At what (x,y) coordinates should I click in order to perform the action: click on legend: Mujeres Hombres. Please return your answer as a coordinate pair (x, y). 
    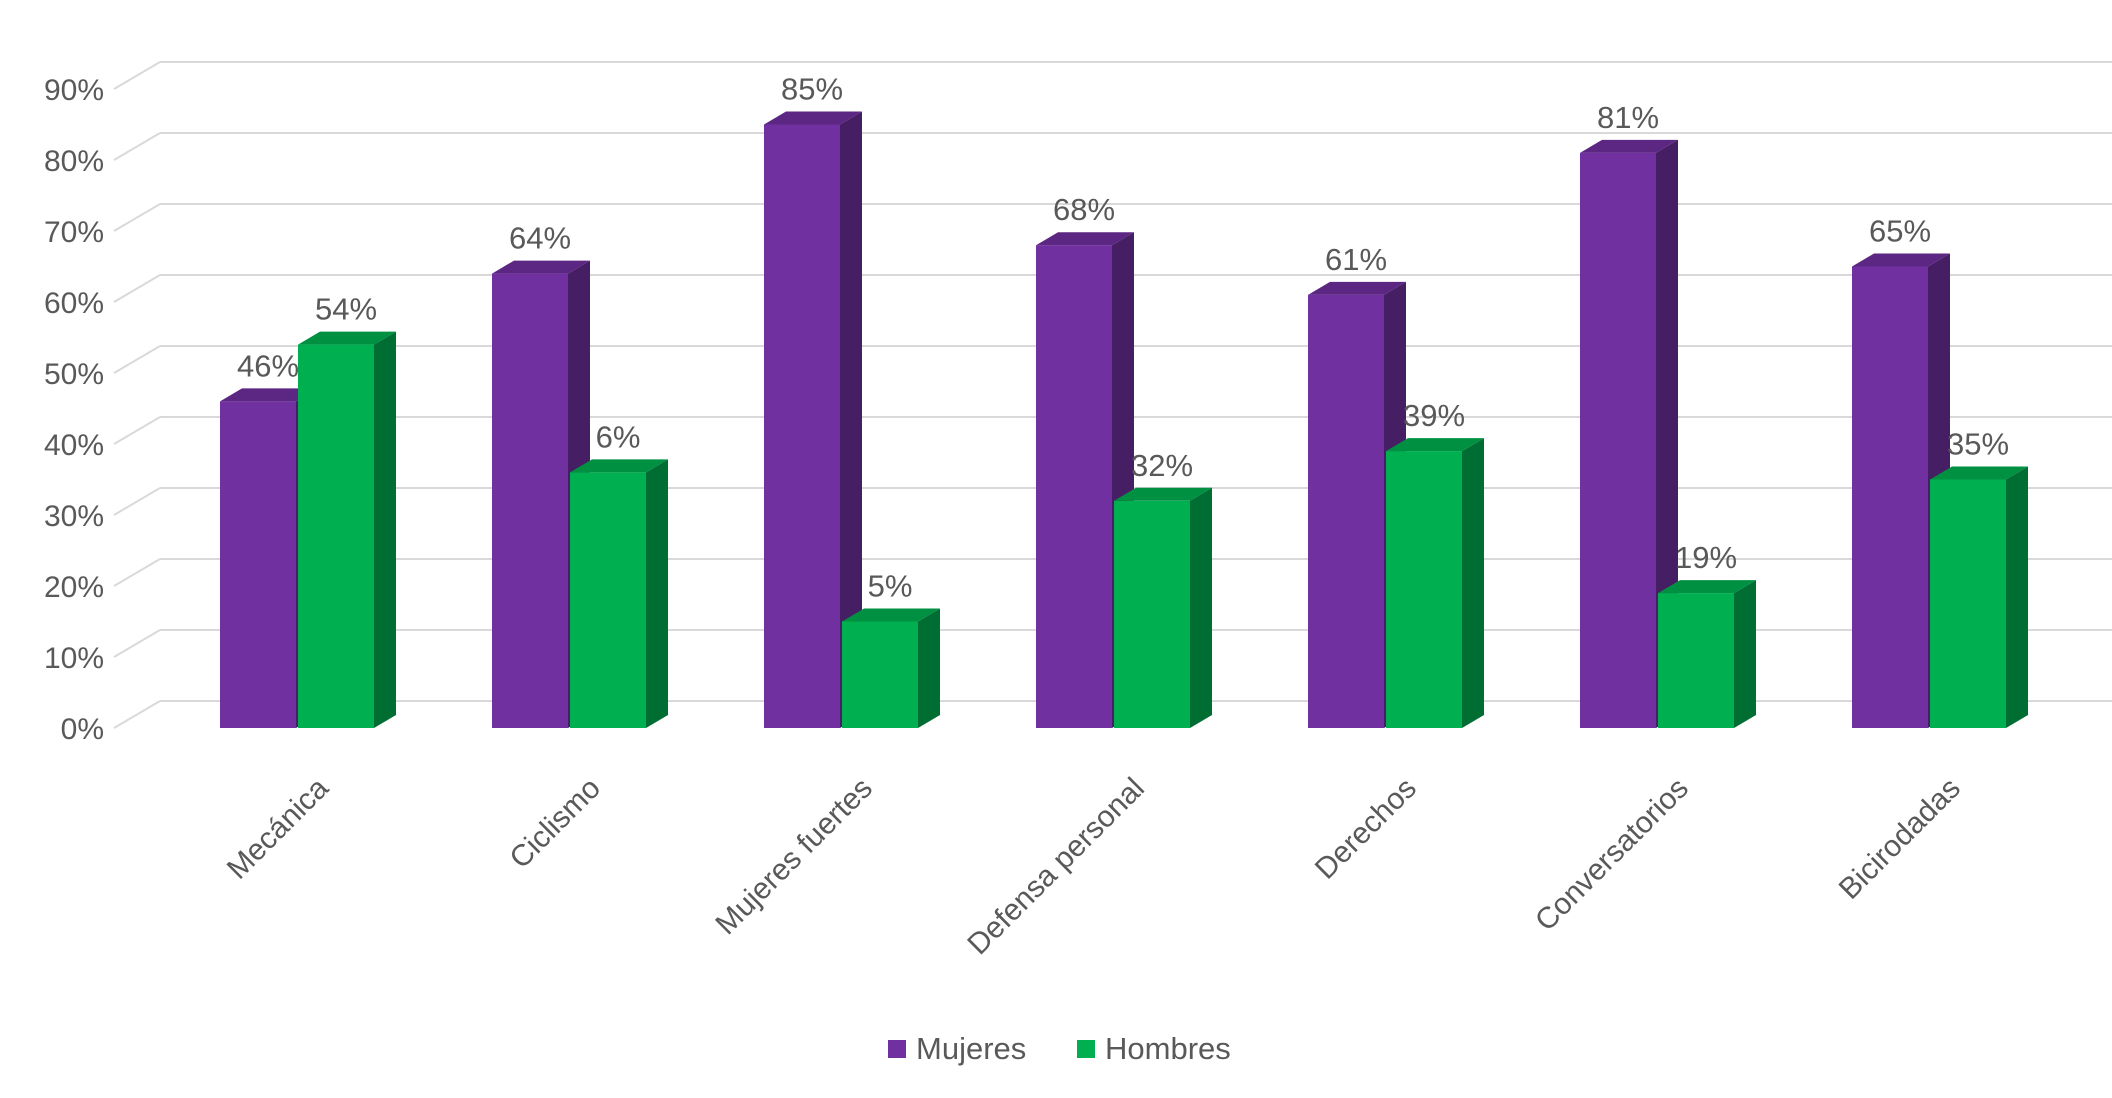
    Looking at the image, I should click on (1059, 1048).